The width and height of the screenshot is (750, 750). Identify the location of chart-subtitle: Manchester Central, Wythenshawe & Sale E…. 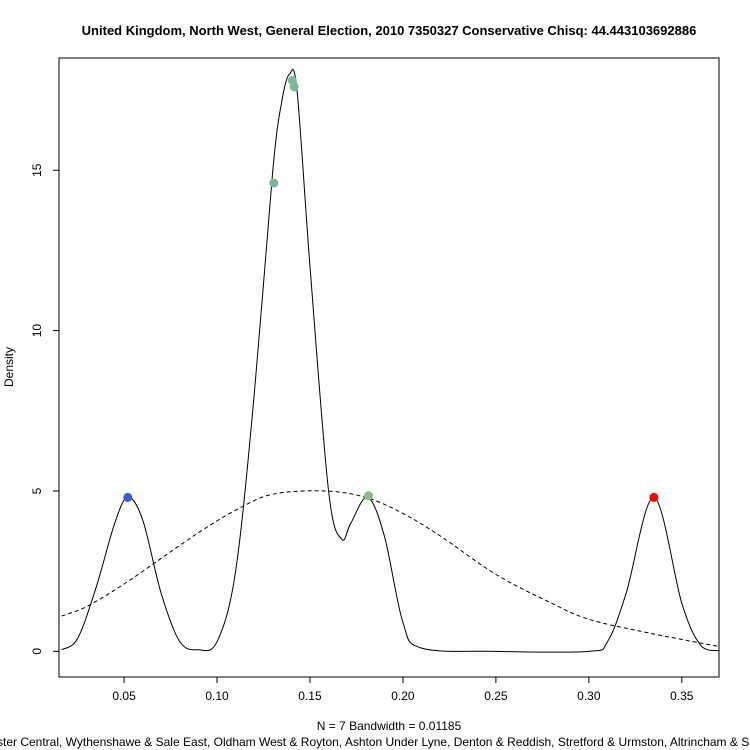
(375, 742).